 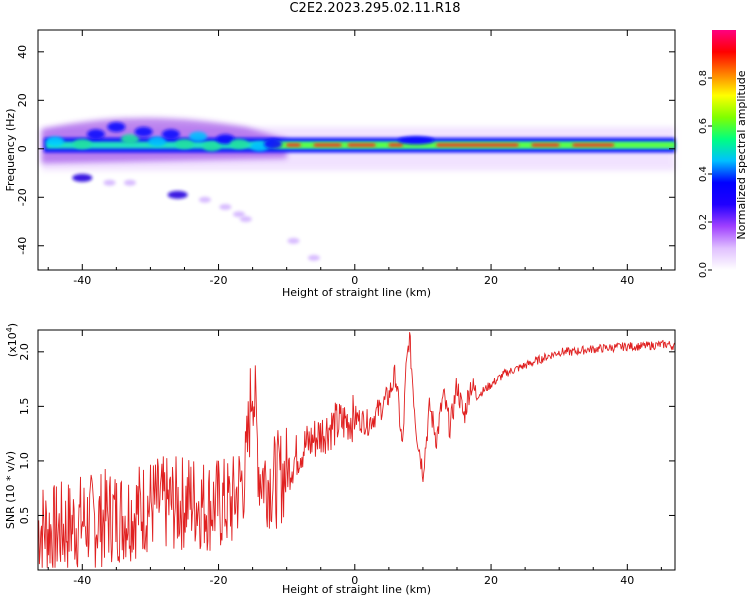 What do you see at coordinates (356, 292) in the screenshot?
I see `heatmap-xlabel: Height of straight line (km)` at bounding box center [356, 292].